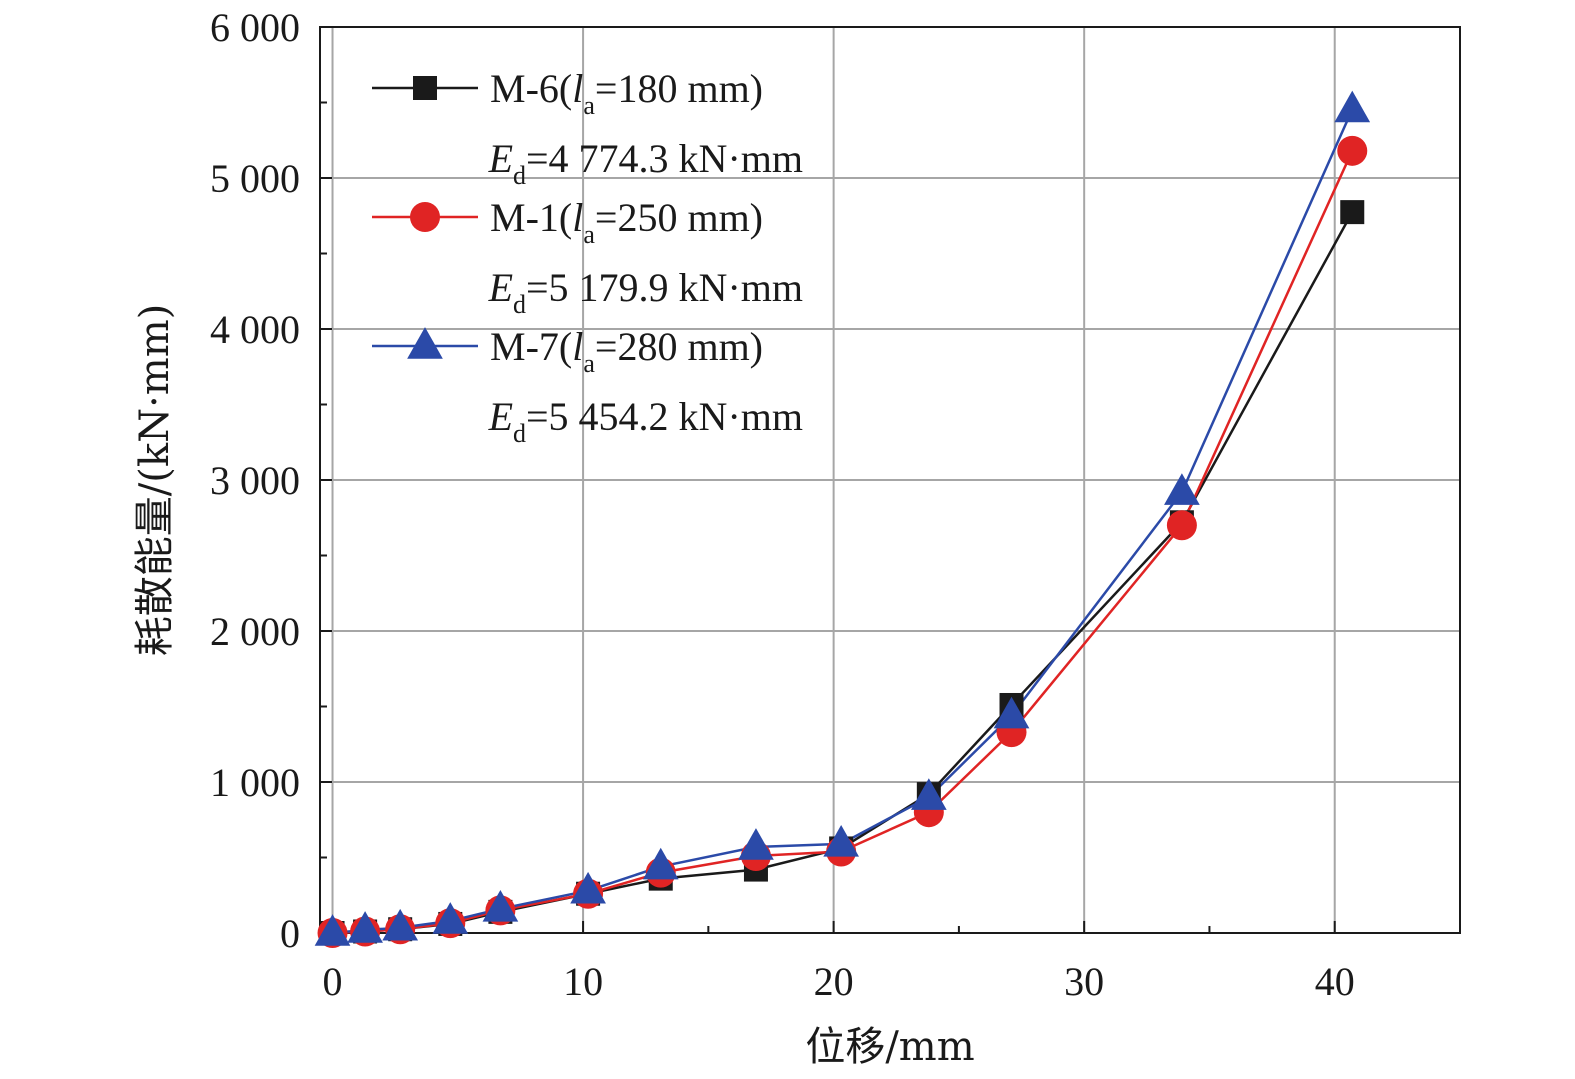 The height and width of the screenshot is (1079, 1575). What do you see at coordinates (1335, 981) in the screenshot?
I see `x-tick-label: 40` at bounding box center [1335, 981].